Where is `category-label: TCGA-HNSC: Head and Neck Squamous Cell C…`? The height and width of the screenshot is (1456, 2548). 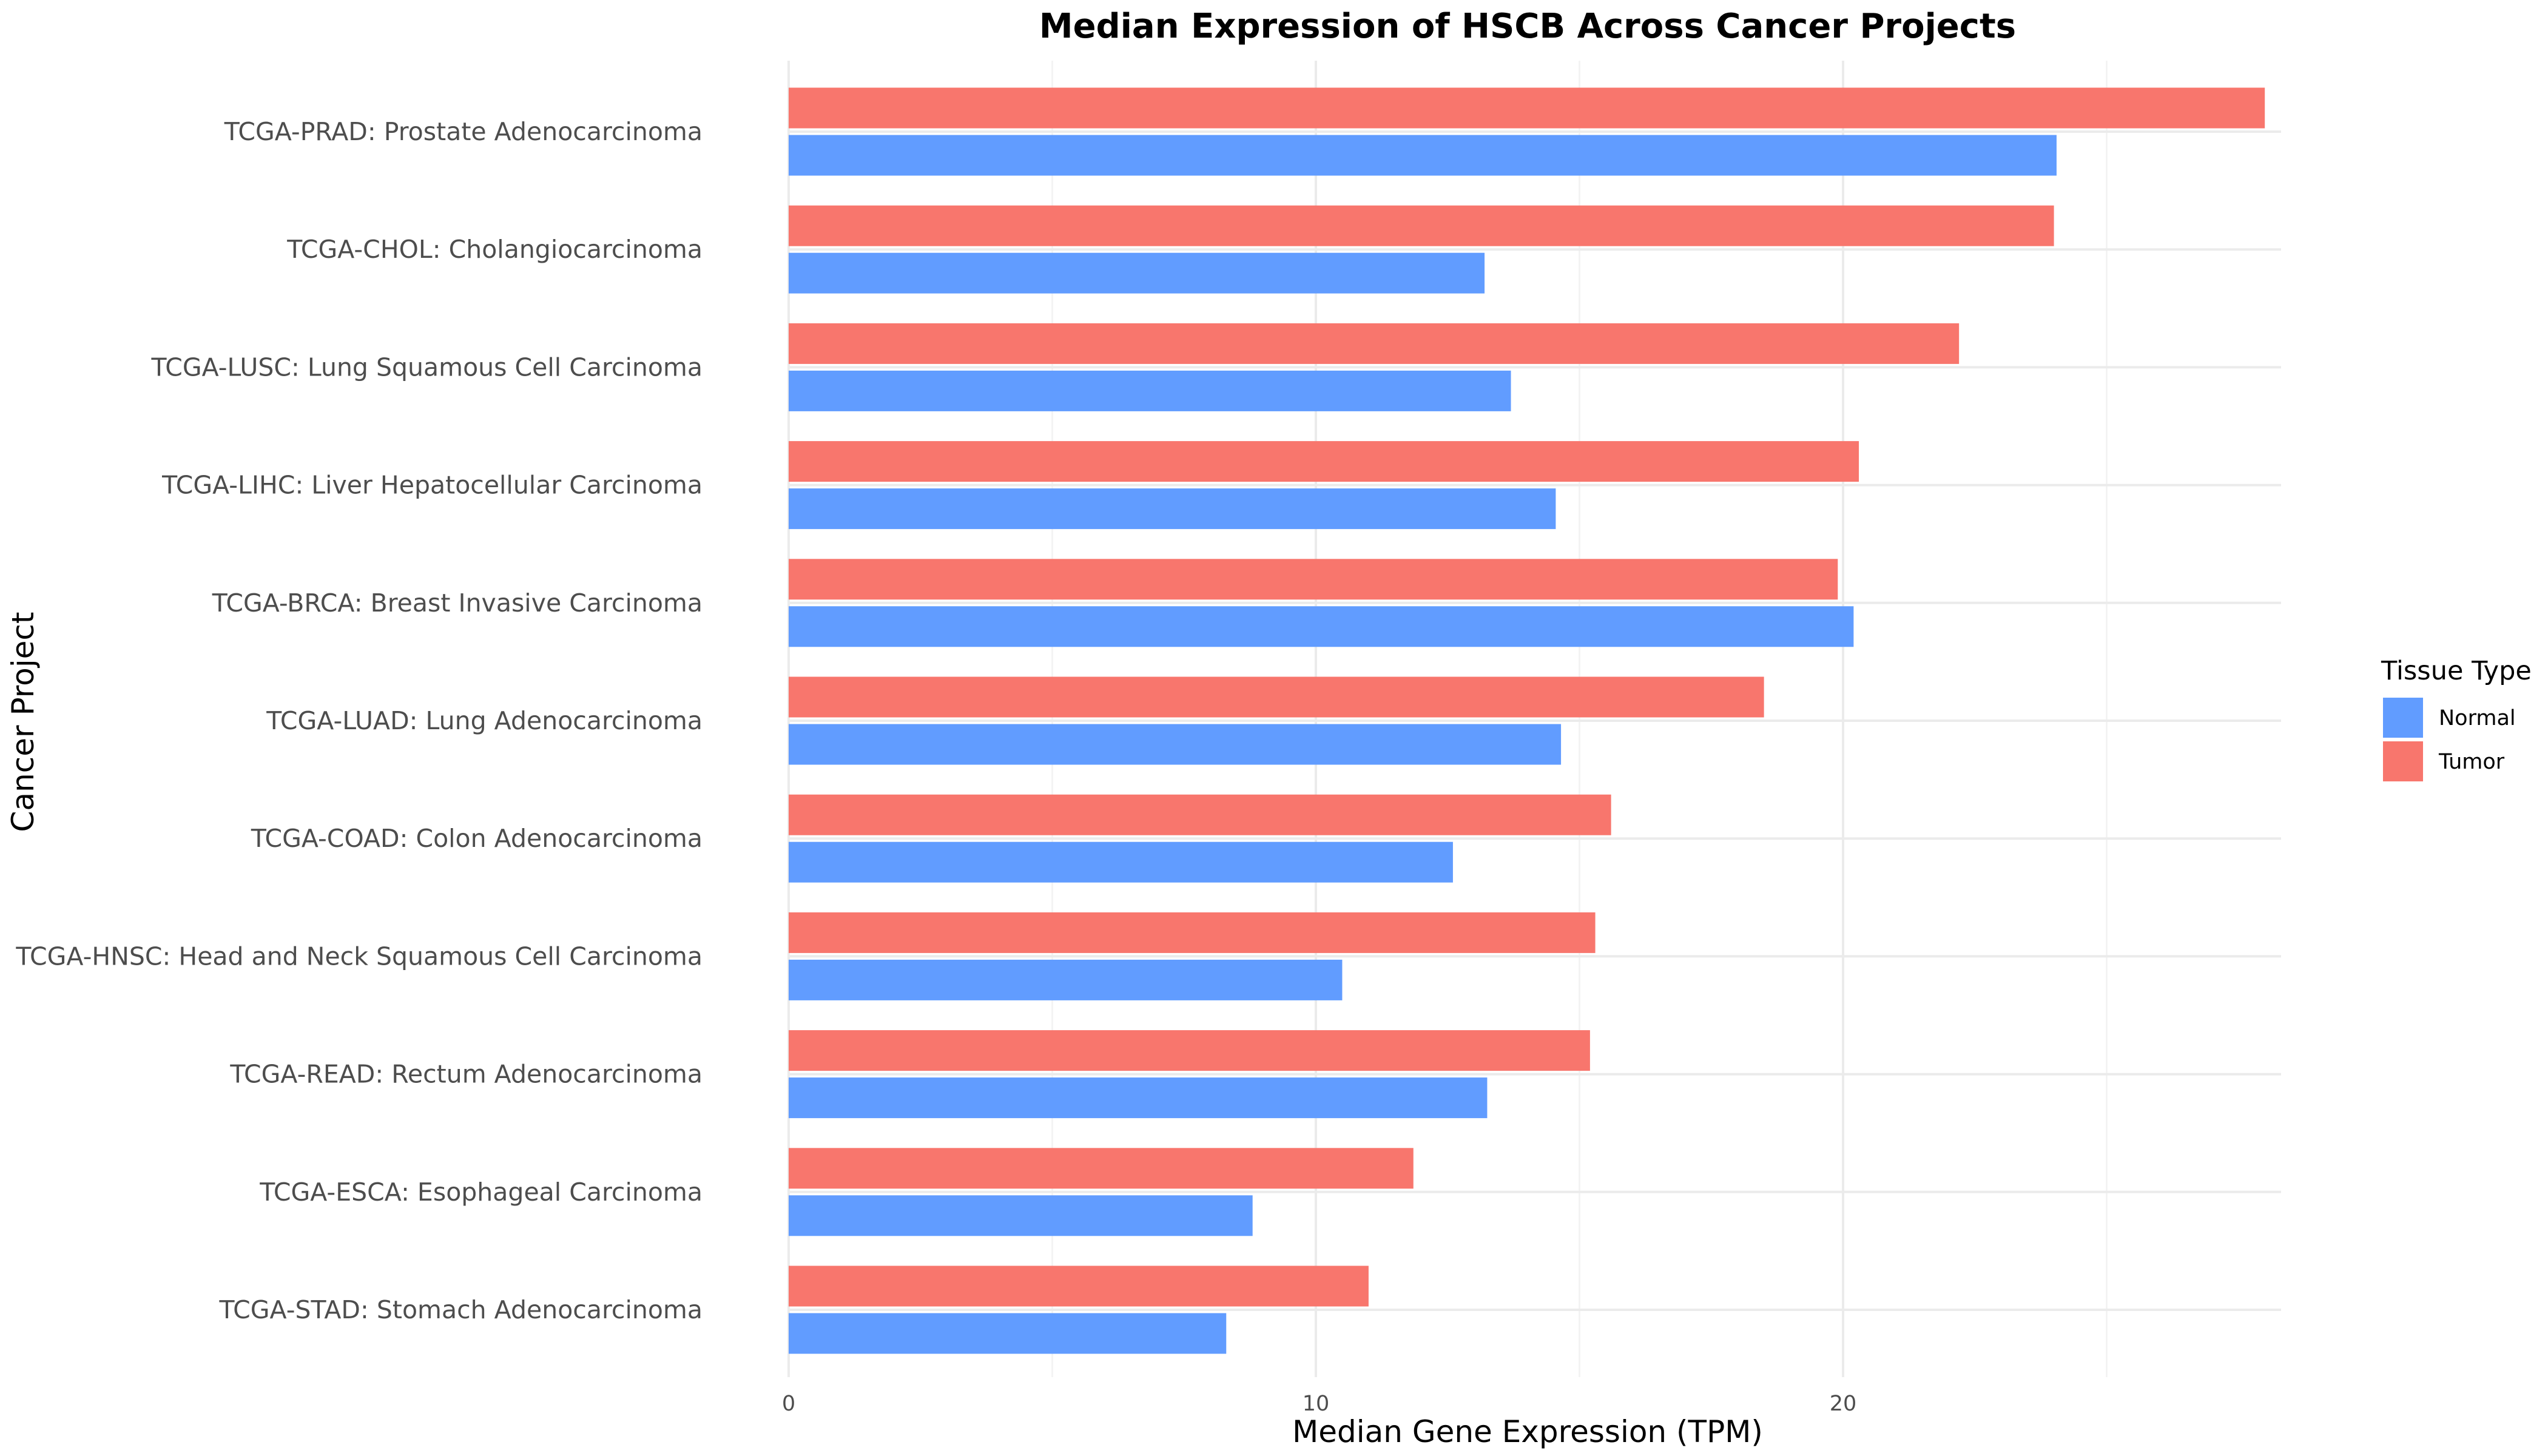
category-label: TCGA-HNSC: Head and Neck Squamous Cell C… is located at coordinates (359, 956).